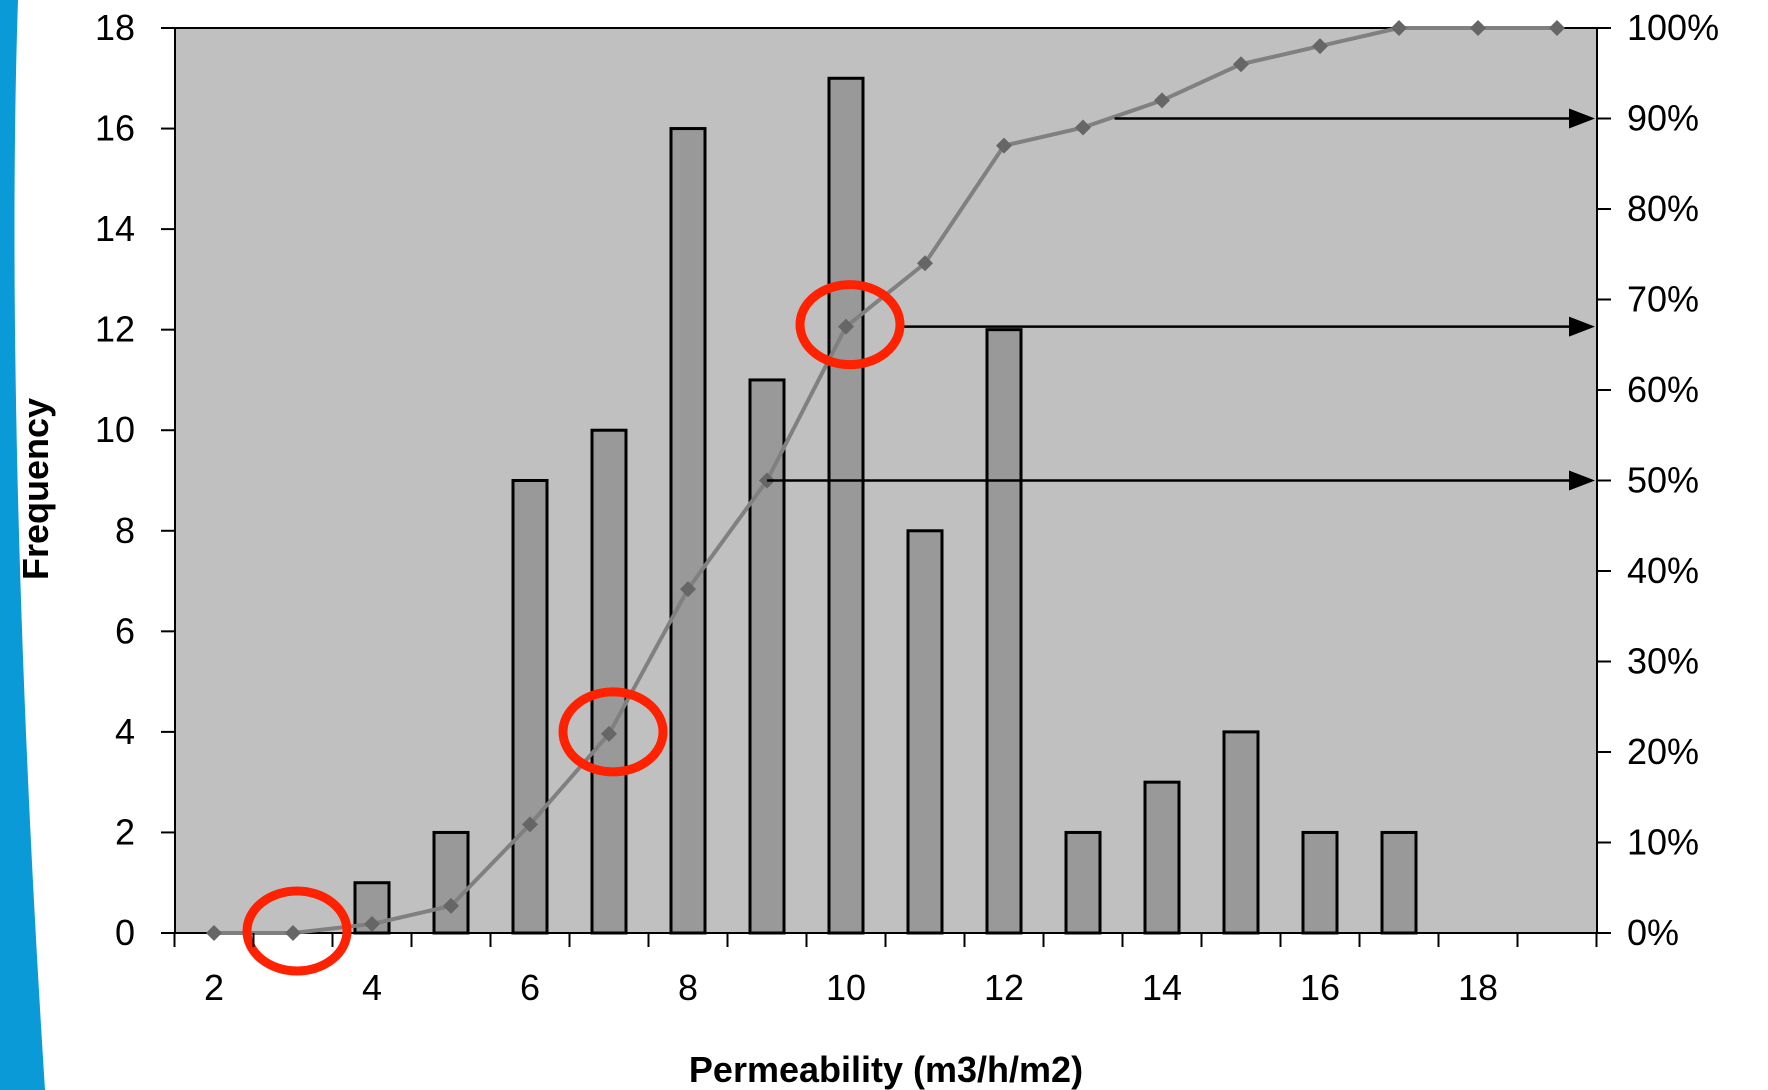 This screenshot has height=1090, width=1768. I want to click on x-axis: 2 4 6 8 10 12 14 16 18, so click(885, 970).